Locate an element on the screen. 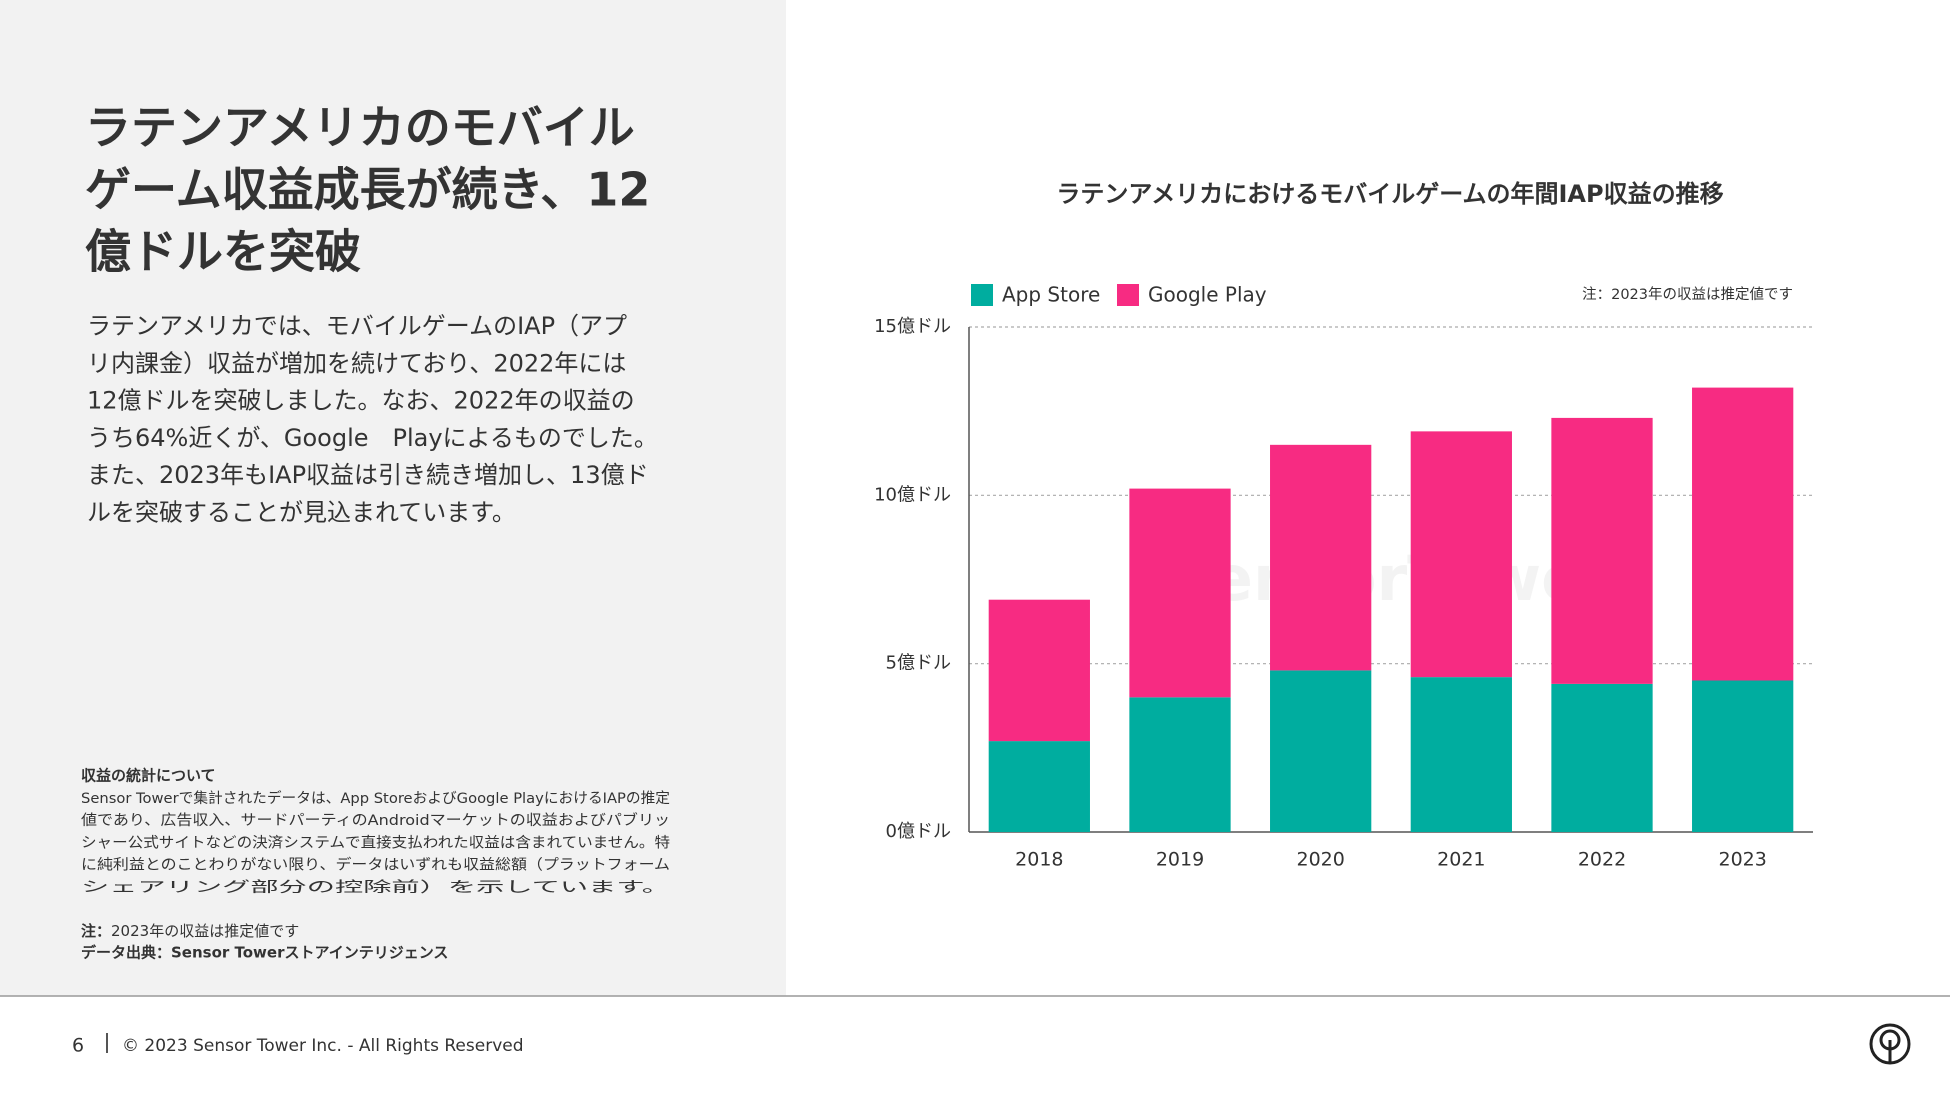 Image resolution: width=1950 pixels, height=1097 pixels. x-tick-label: 2021 is located at coordinates (1461, 860).